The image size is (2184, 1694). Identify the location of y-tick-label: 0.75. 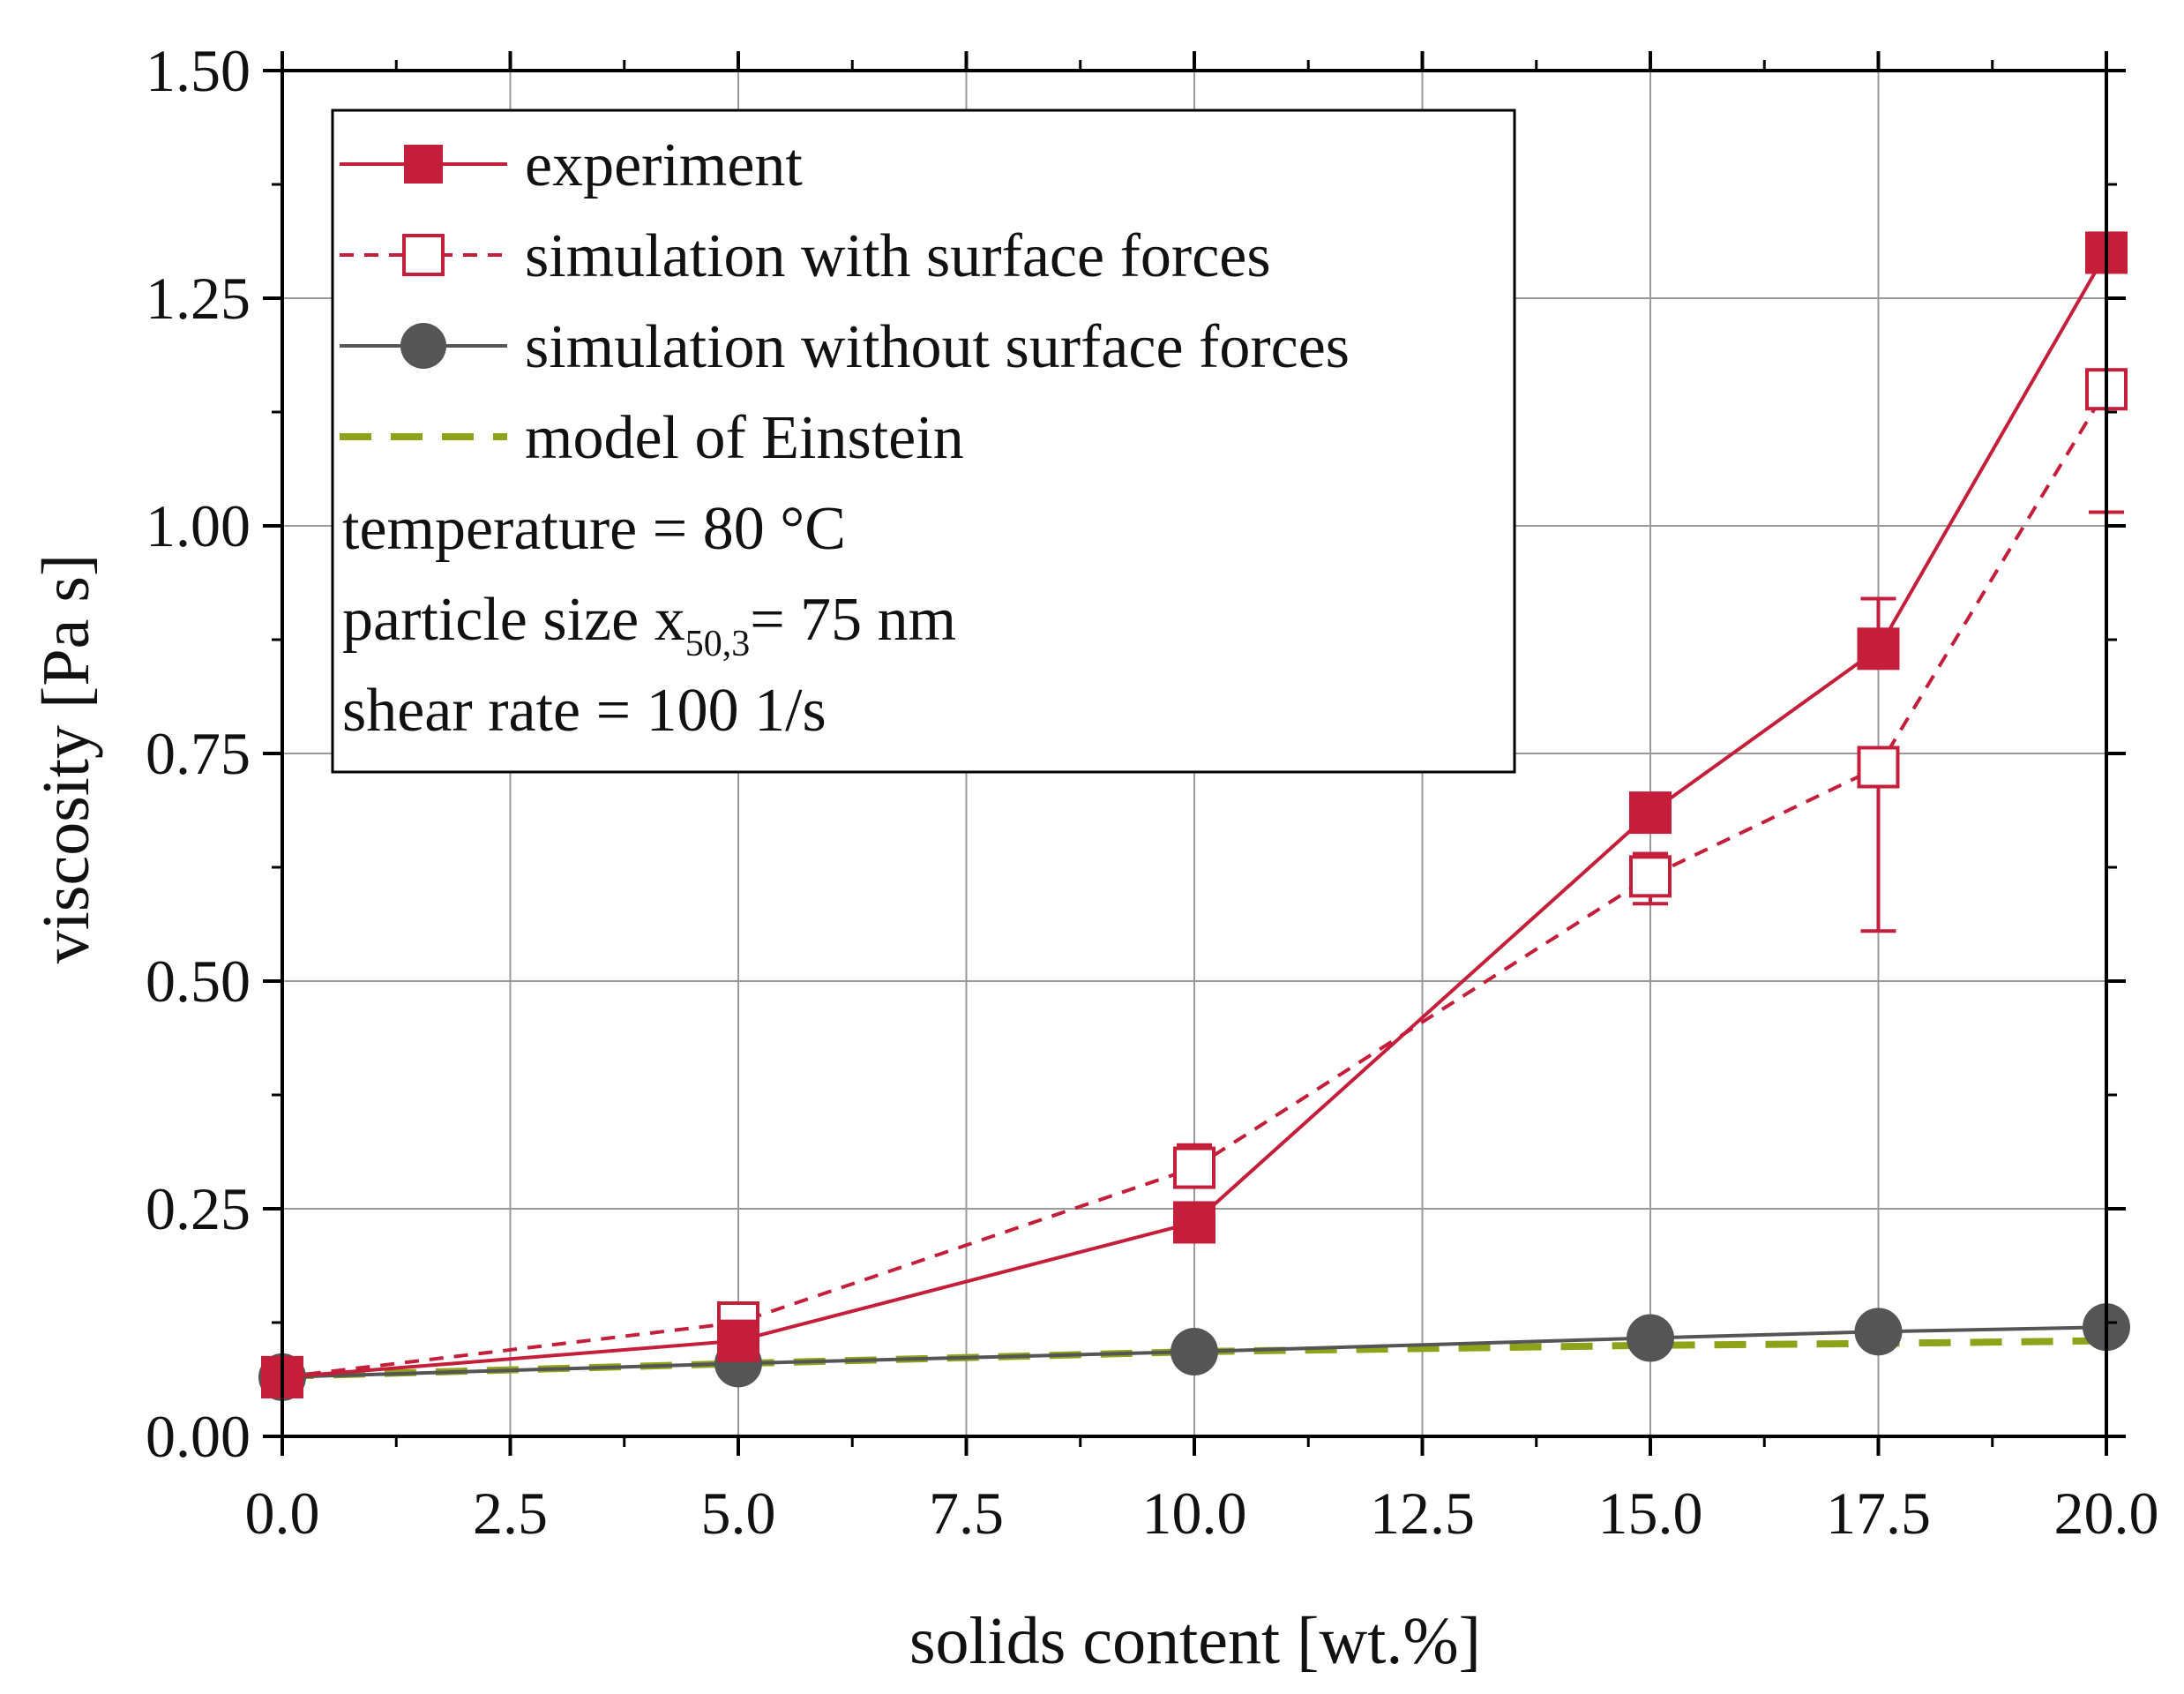
(198, 753).